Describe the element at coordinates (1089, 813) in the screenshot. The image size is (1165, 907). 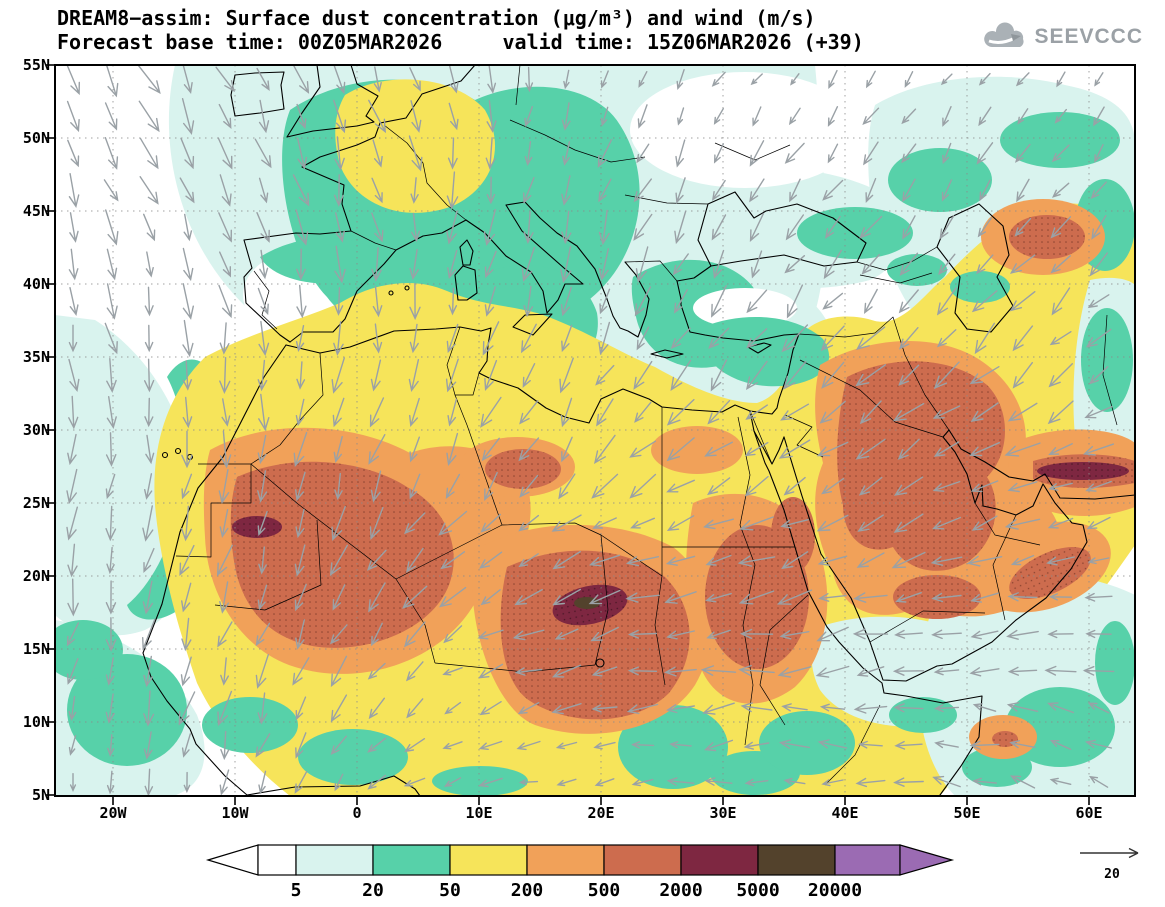
I see `lon-label: 60E` at that location.